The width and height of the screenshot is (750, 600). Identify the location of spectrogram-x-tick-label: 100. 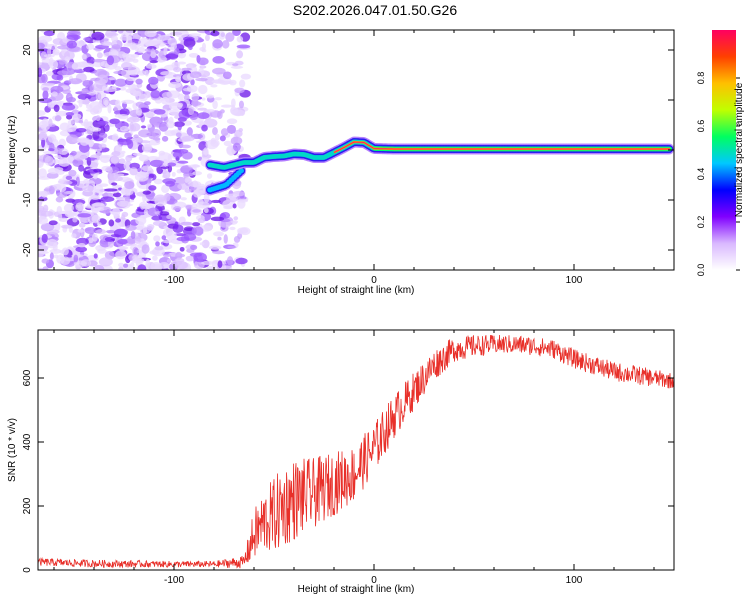
(574, 280).